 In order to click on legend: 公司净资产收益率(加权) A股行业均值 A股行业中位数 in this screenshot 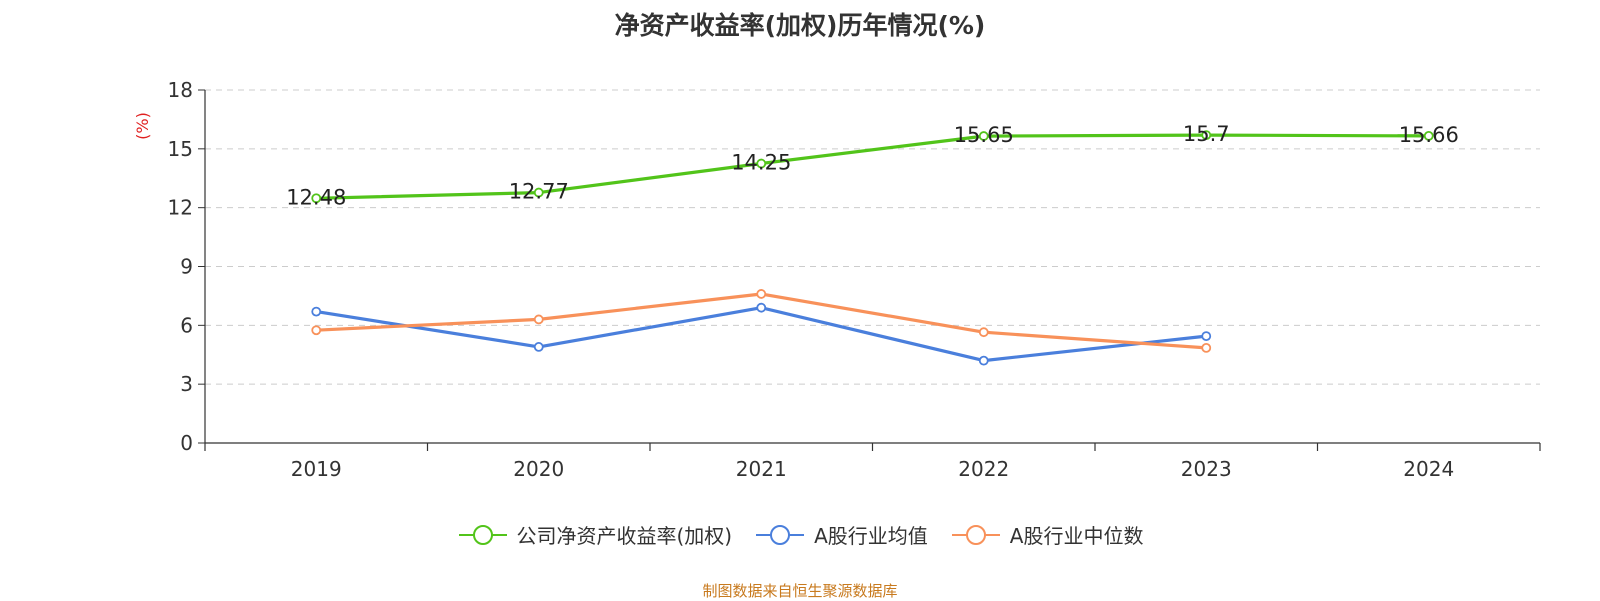, I will do `click(800, 534)`.